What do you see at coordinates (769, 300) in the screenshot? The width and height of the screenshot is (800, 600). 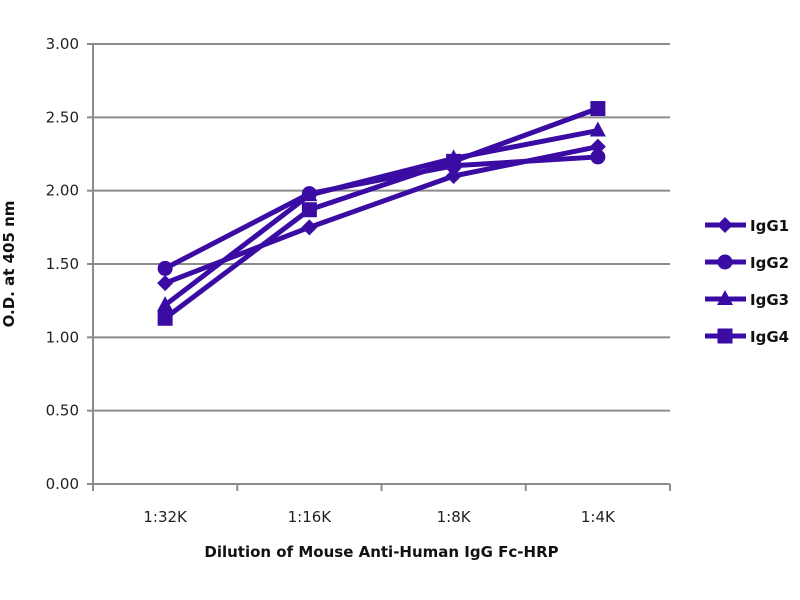 I see `legend-label: IgG3` at bounding box center [769, 300].